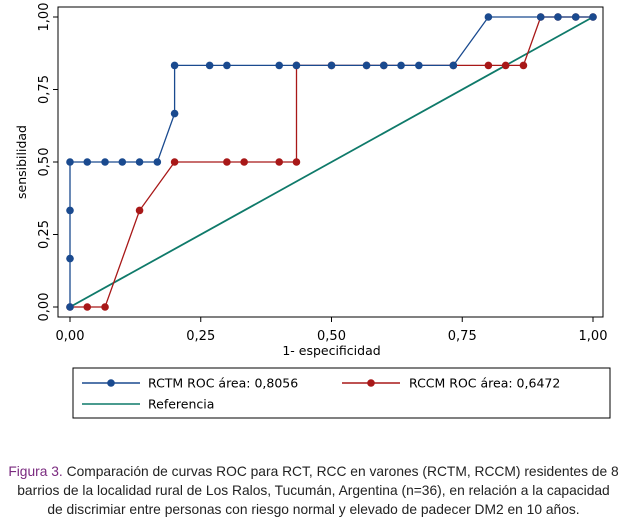  I want to click on y-tick-label: 1,00, so click(44, 17).